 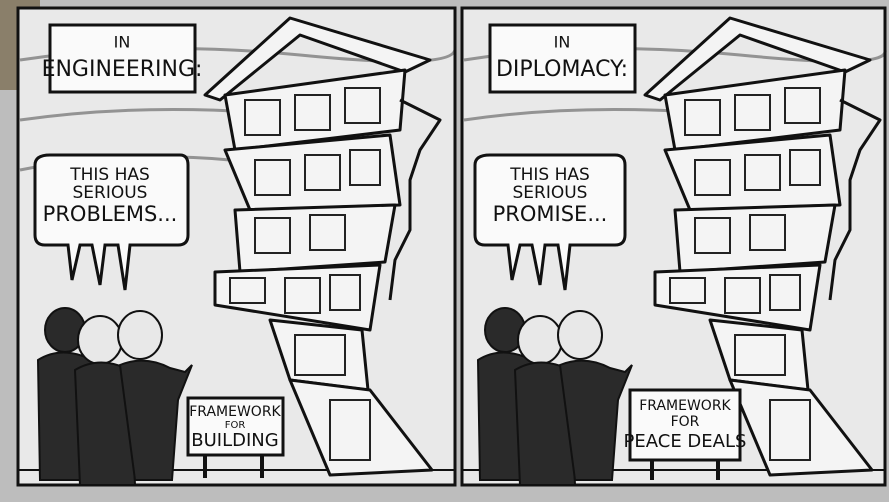 I want to click on caption-line: DIPLOMACY:, so click(x=562, y=69).